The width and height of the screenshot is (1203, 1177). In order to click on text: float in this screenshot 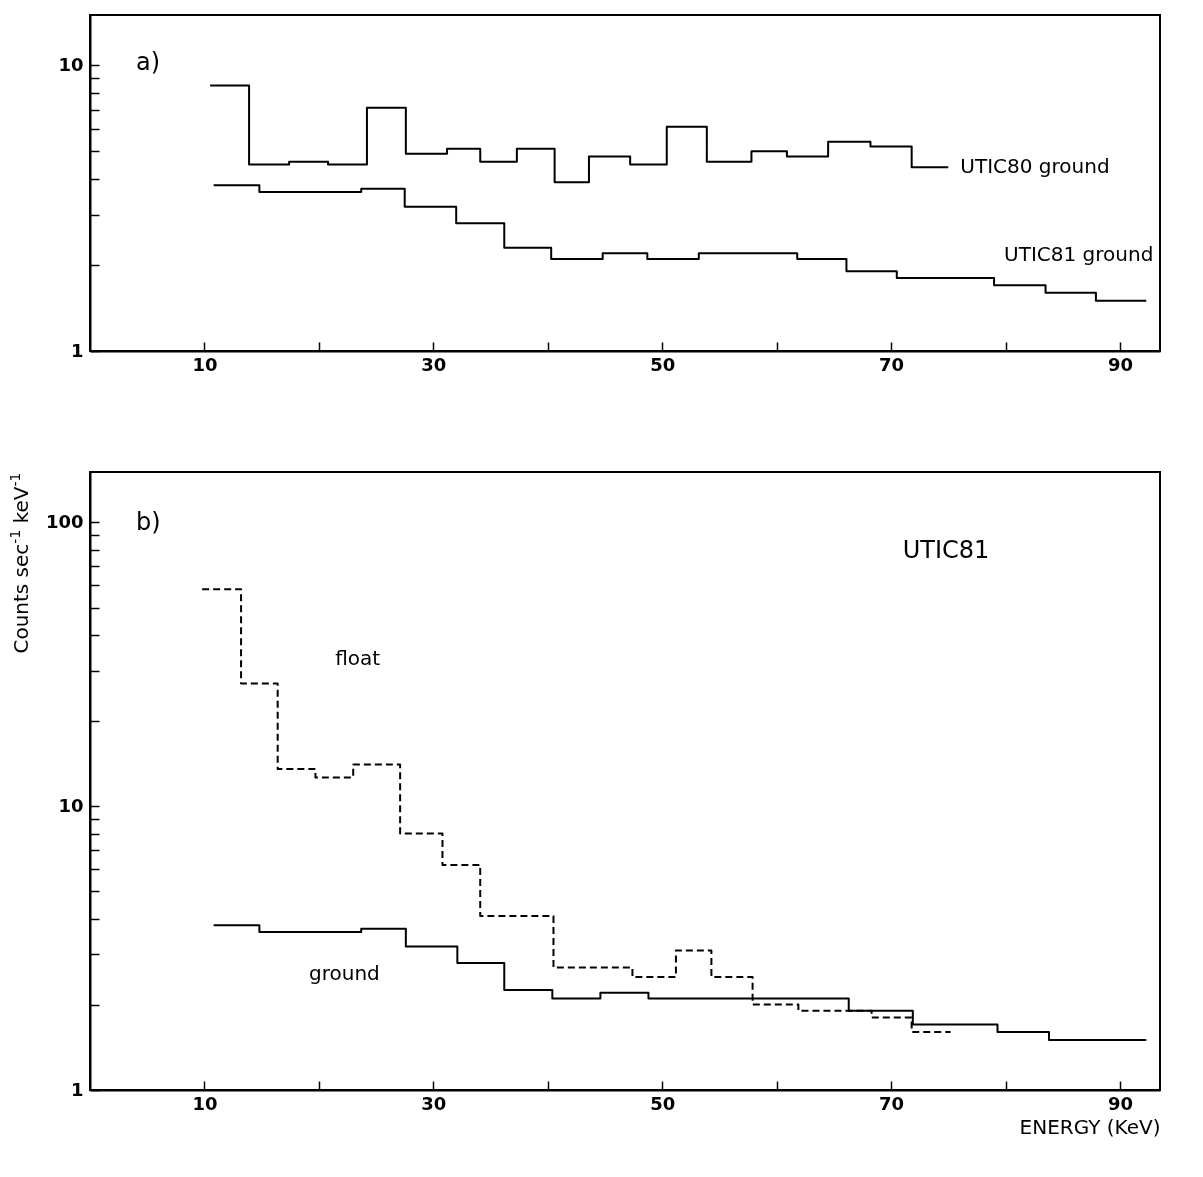, I will do `click(358, 657)`.